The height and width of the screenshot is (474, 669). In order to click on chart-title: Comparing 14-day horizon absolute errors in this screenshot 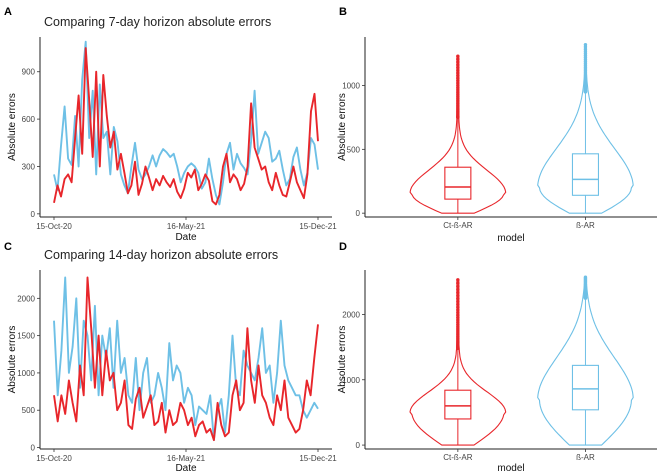, I will do `click(161, 255)`.